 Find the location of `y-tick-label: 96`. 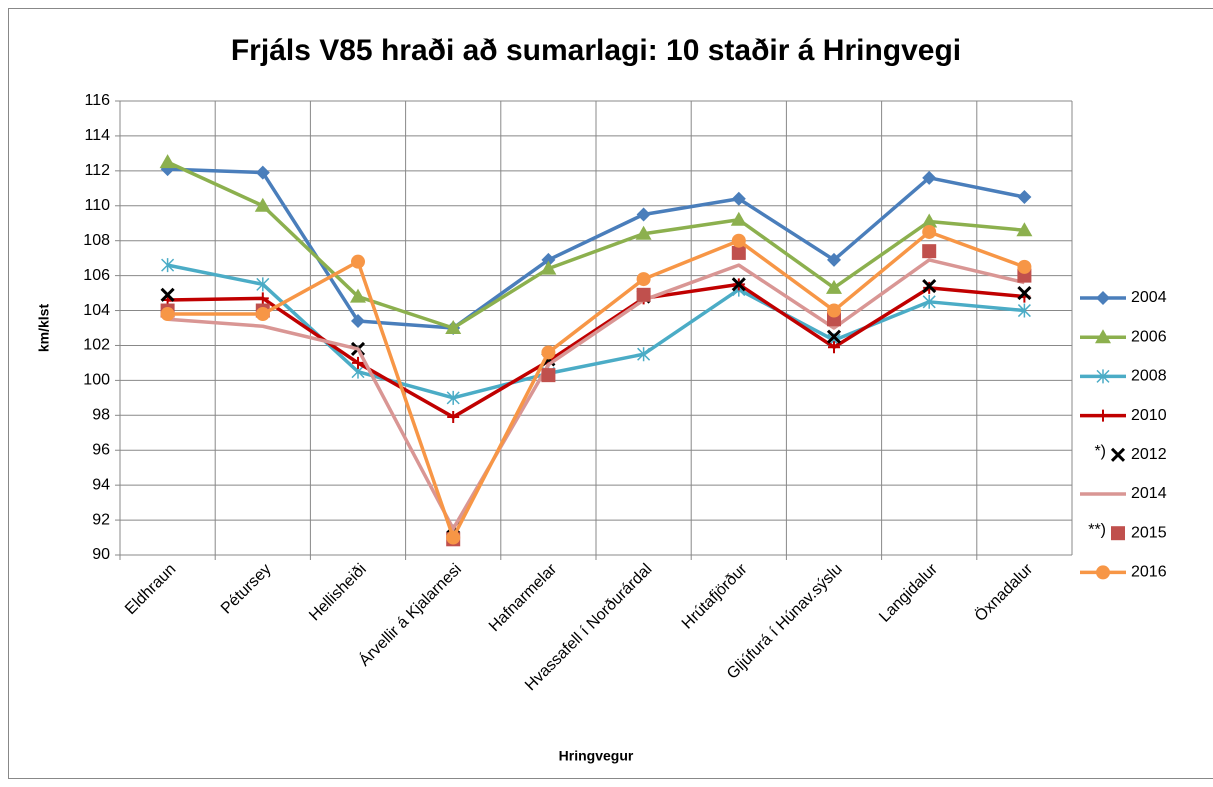

y-tick-label: 96 is located at coordinates (101, 449).